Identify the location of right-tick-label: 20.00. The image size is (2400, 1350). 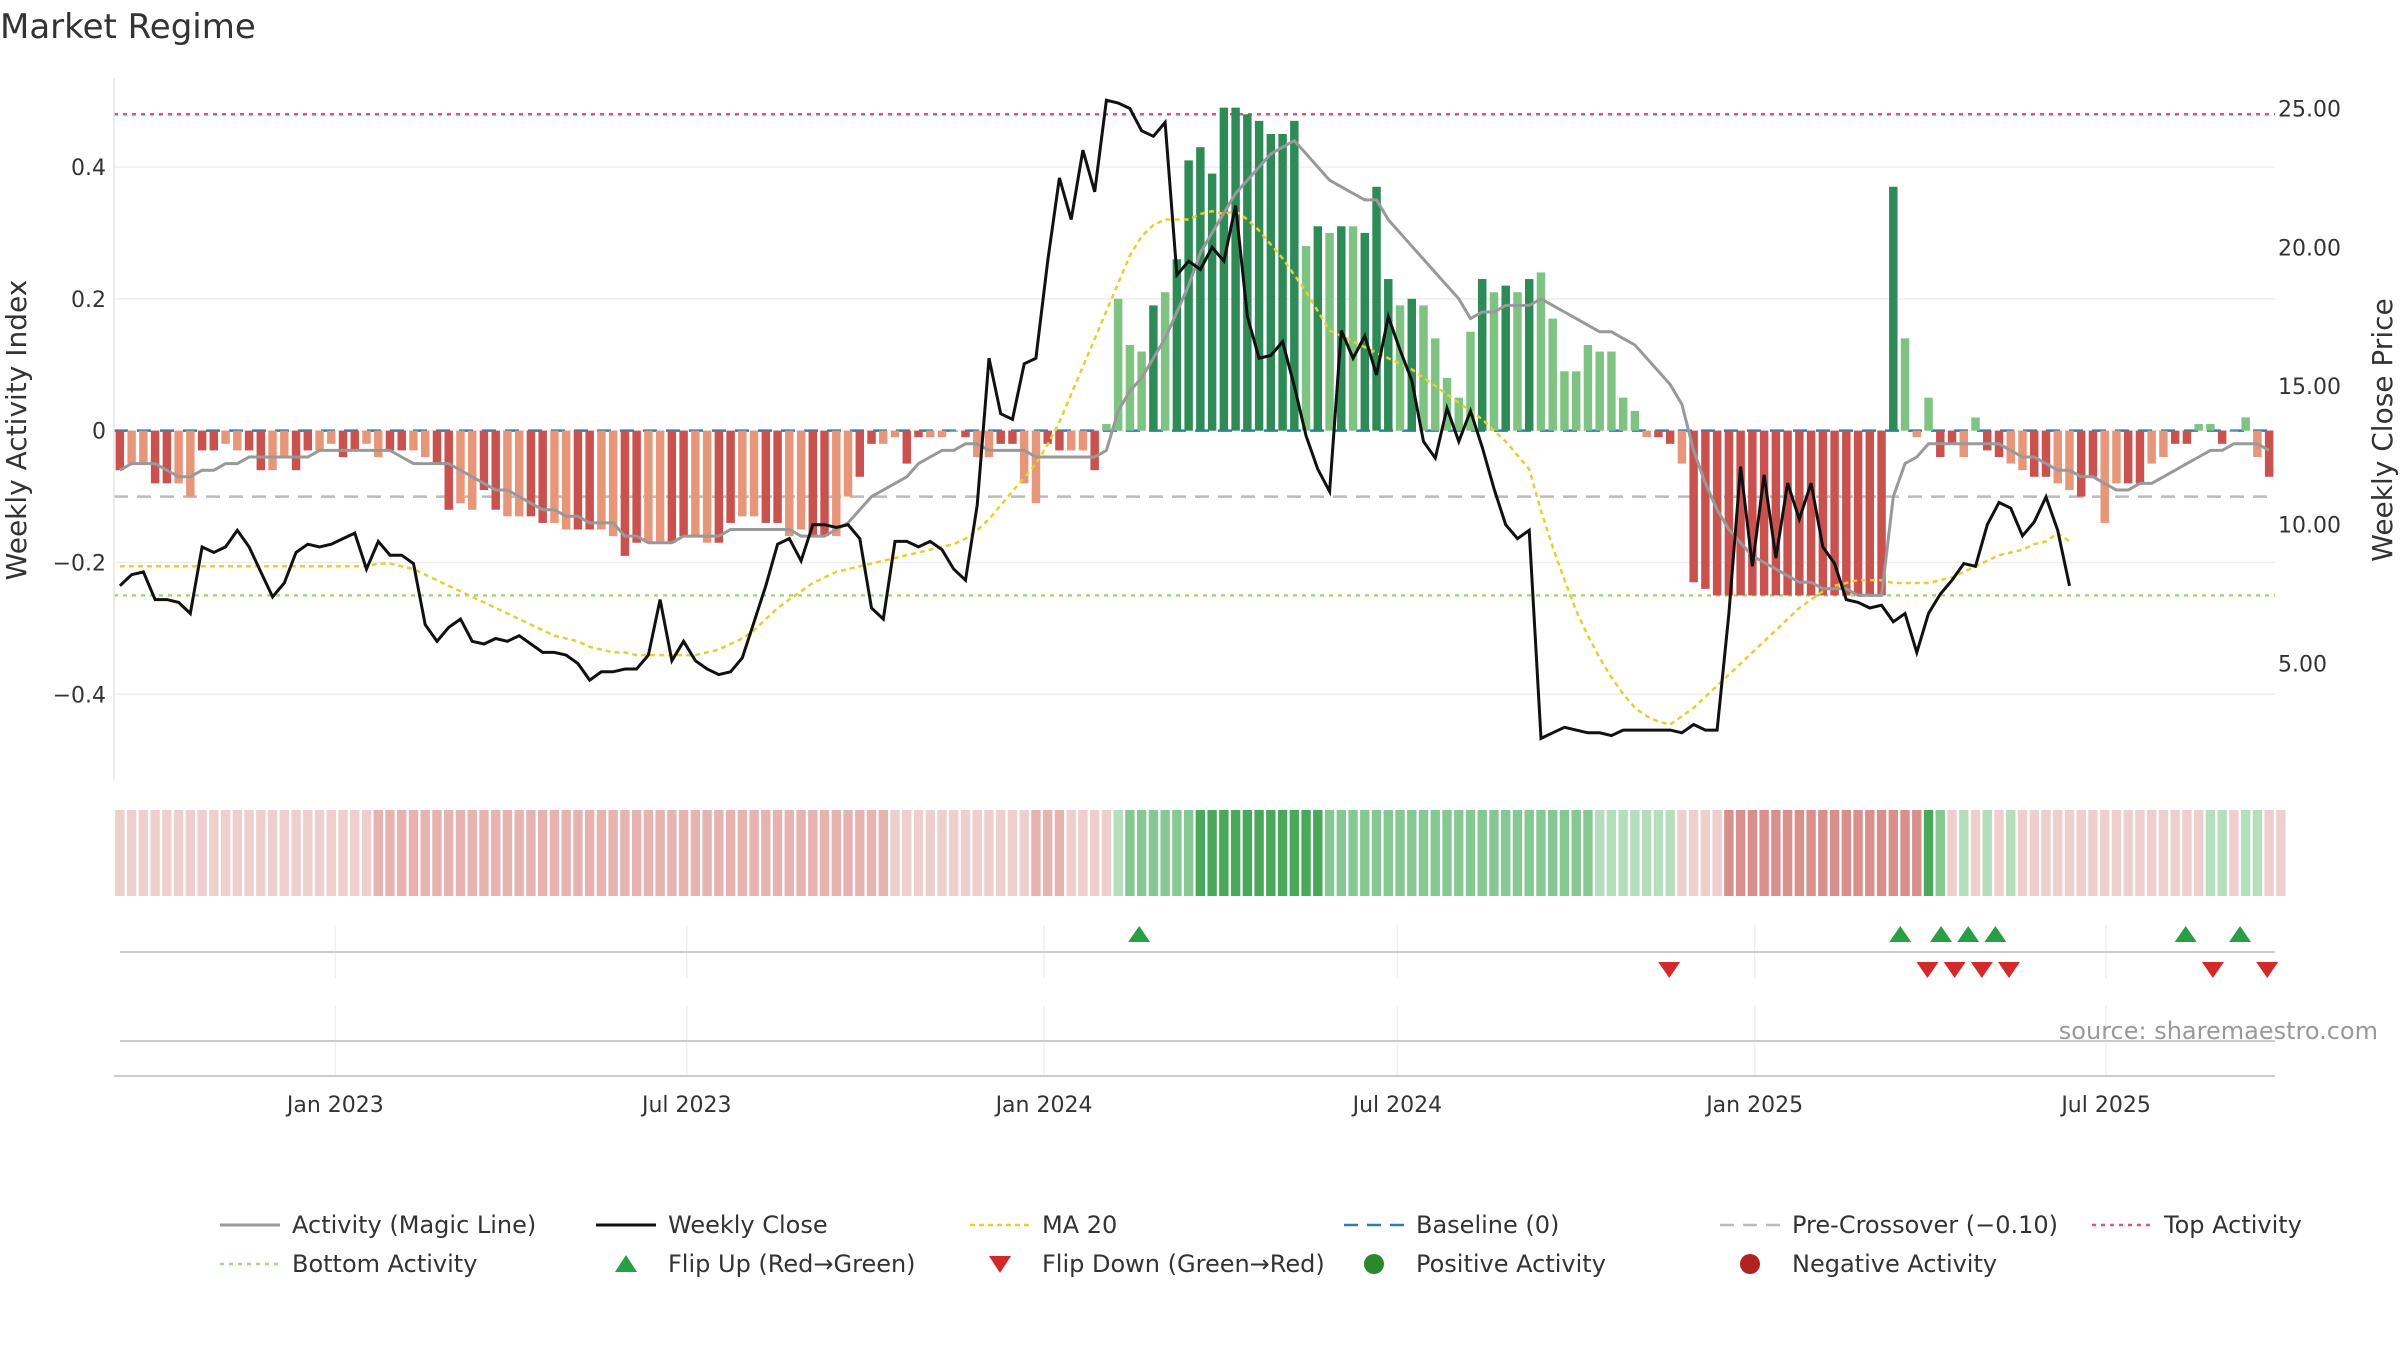
(2309, 248).